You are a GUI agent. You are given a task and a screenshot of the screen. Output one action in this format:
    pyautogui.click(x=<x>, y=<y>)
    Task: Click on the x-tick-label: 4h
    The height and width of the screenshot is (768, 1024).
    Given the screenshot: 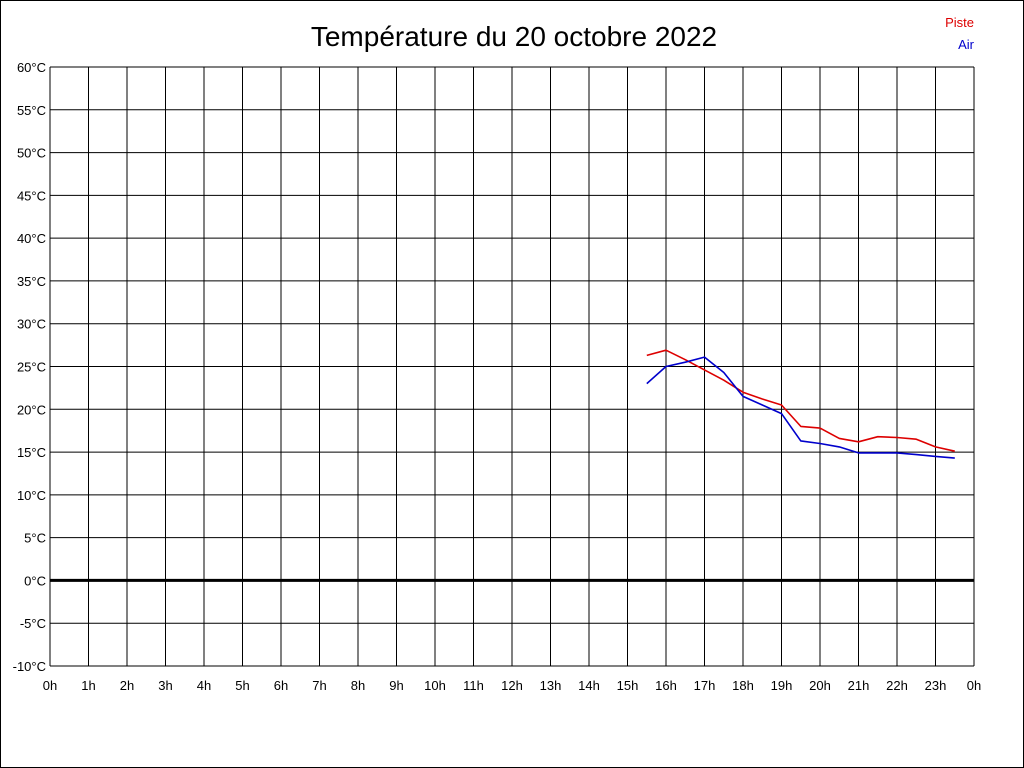 What is the action you would take?
    pyautogui.click(x=204, y=685)
    